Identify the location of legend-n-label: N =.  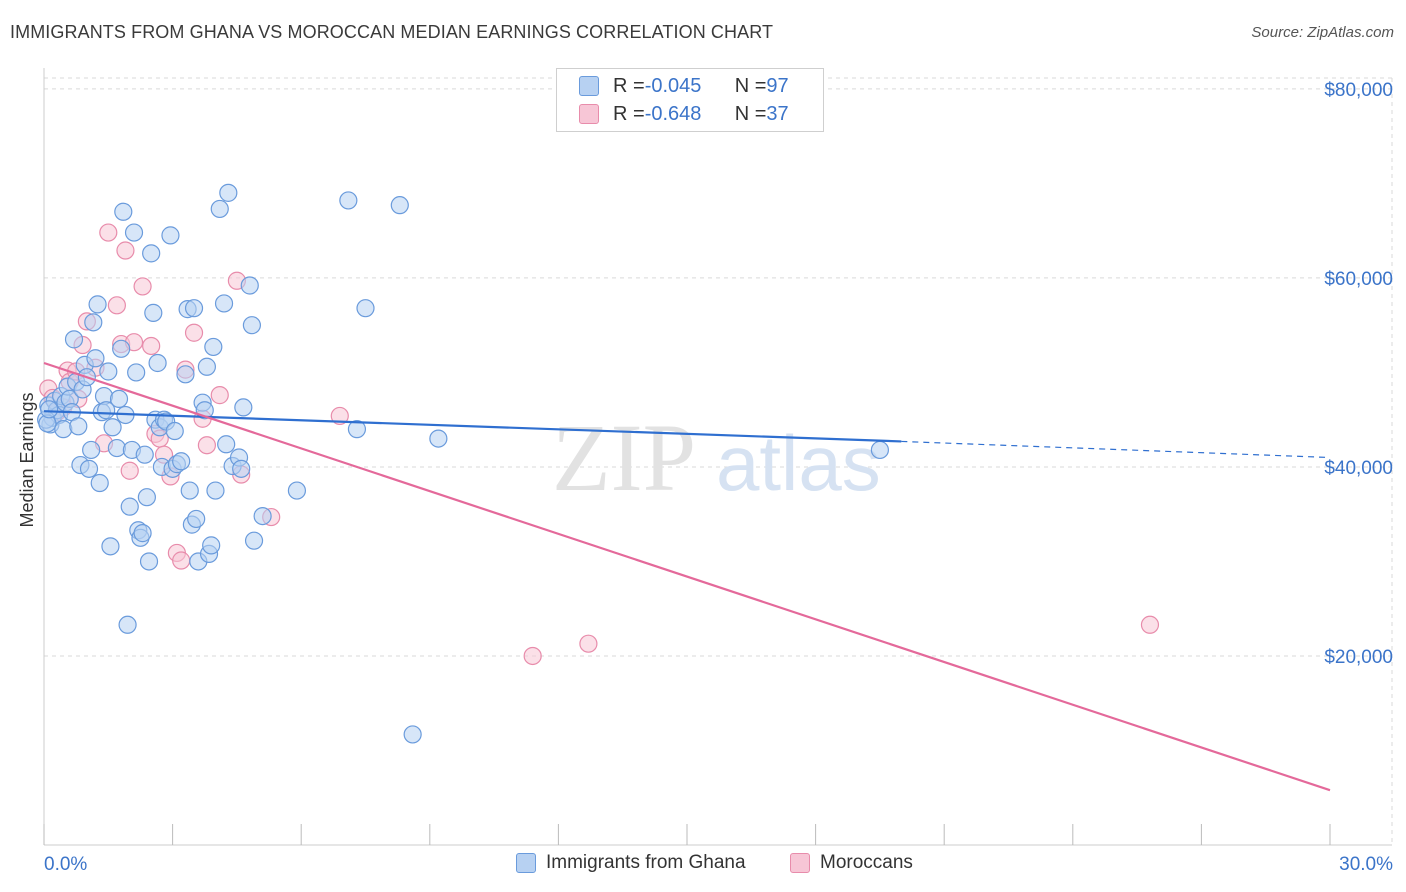
(750, 113).